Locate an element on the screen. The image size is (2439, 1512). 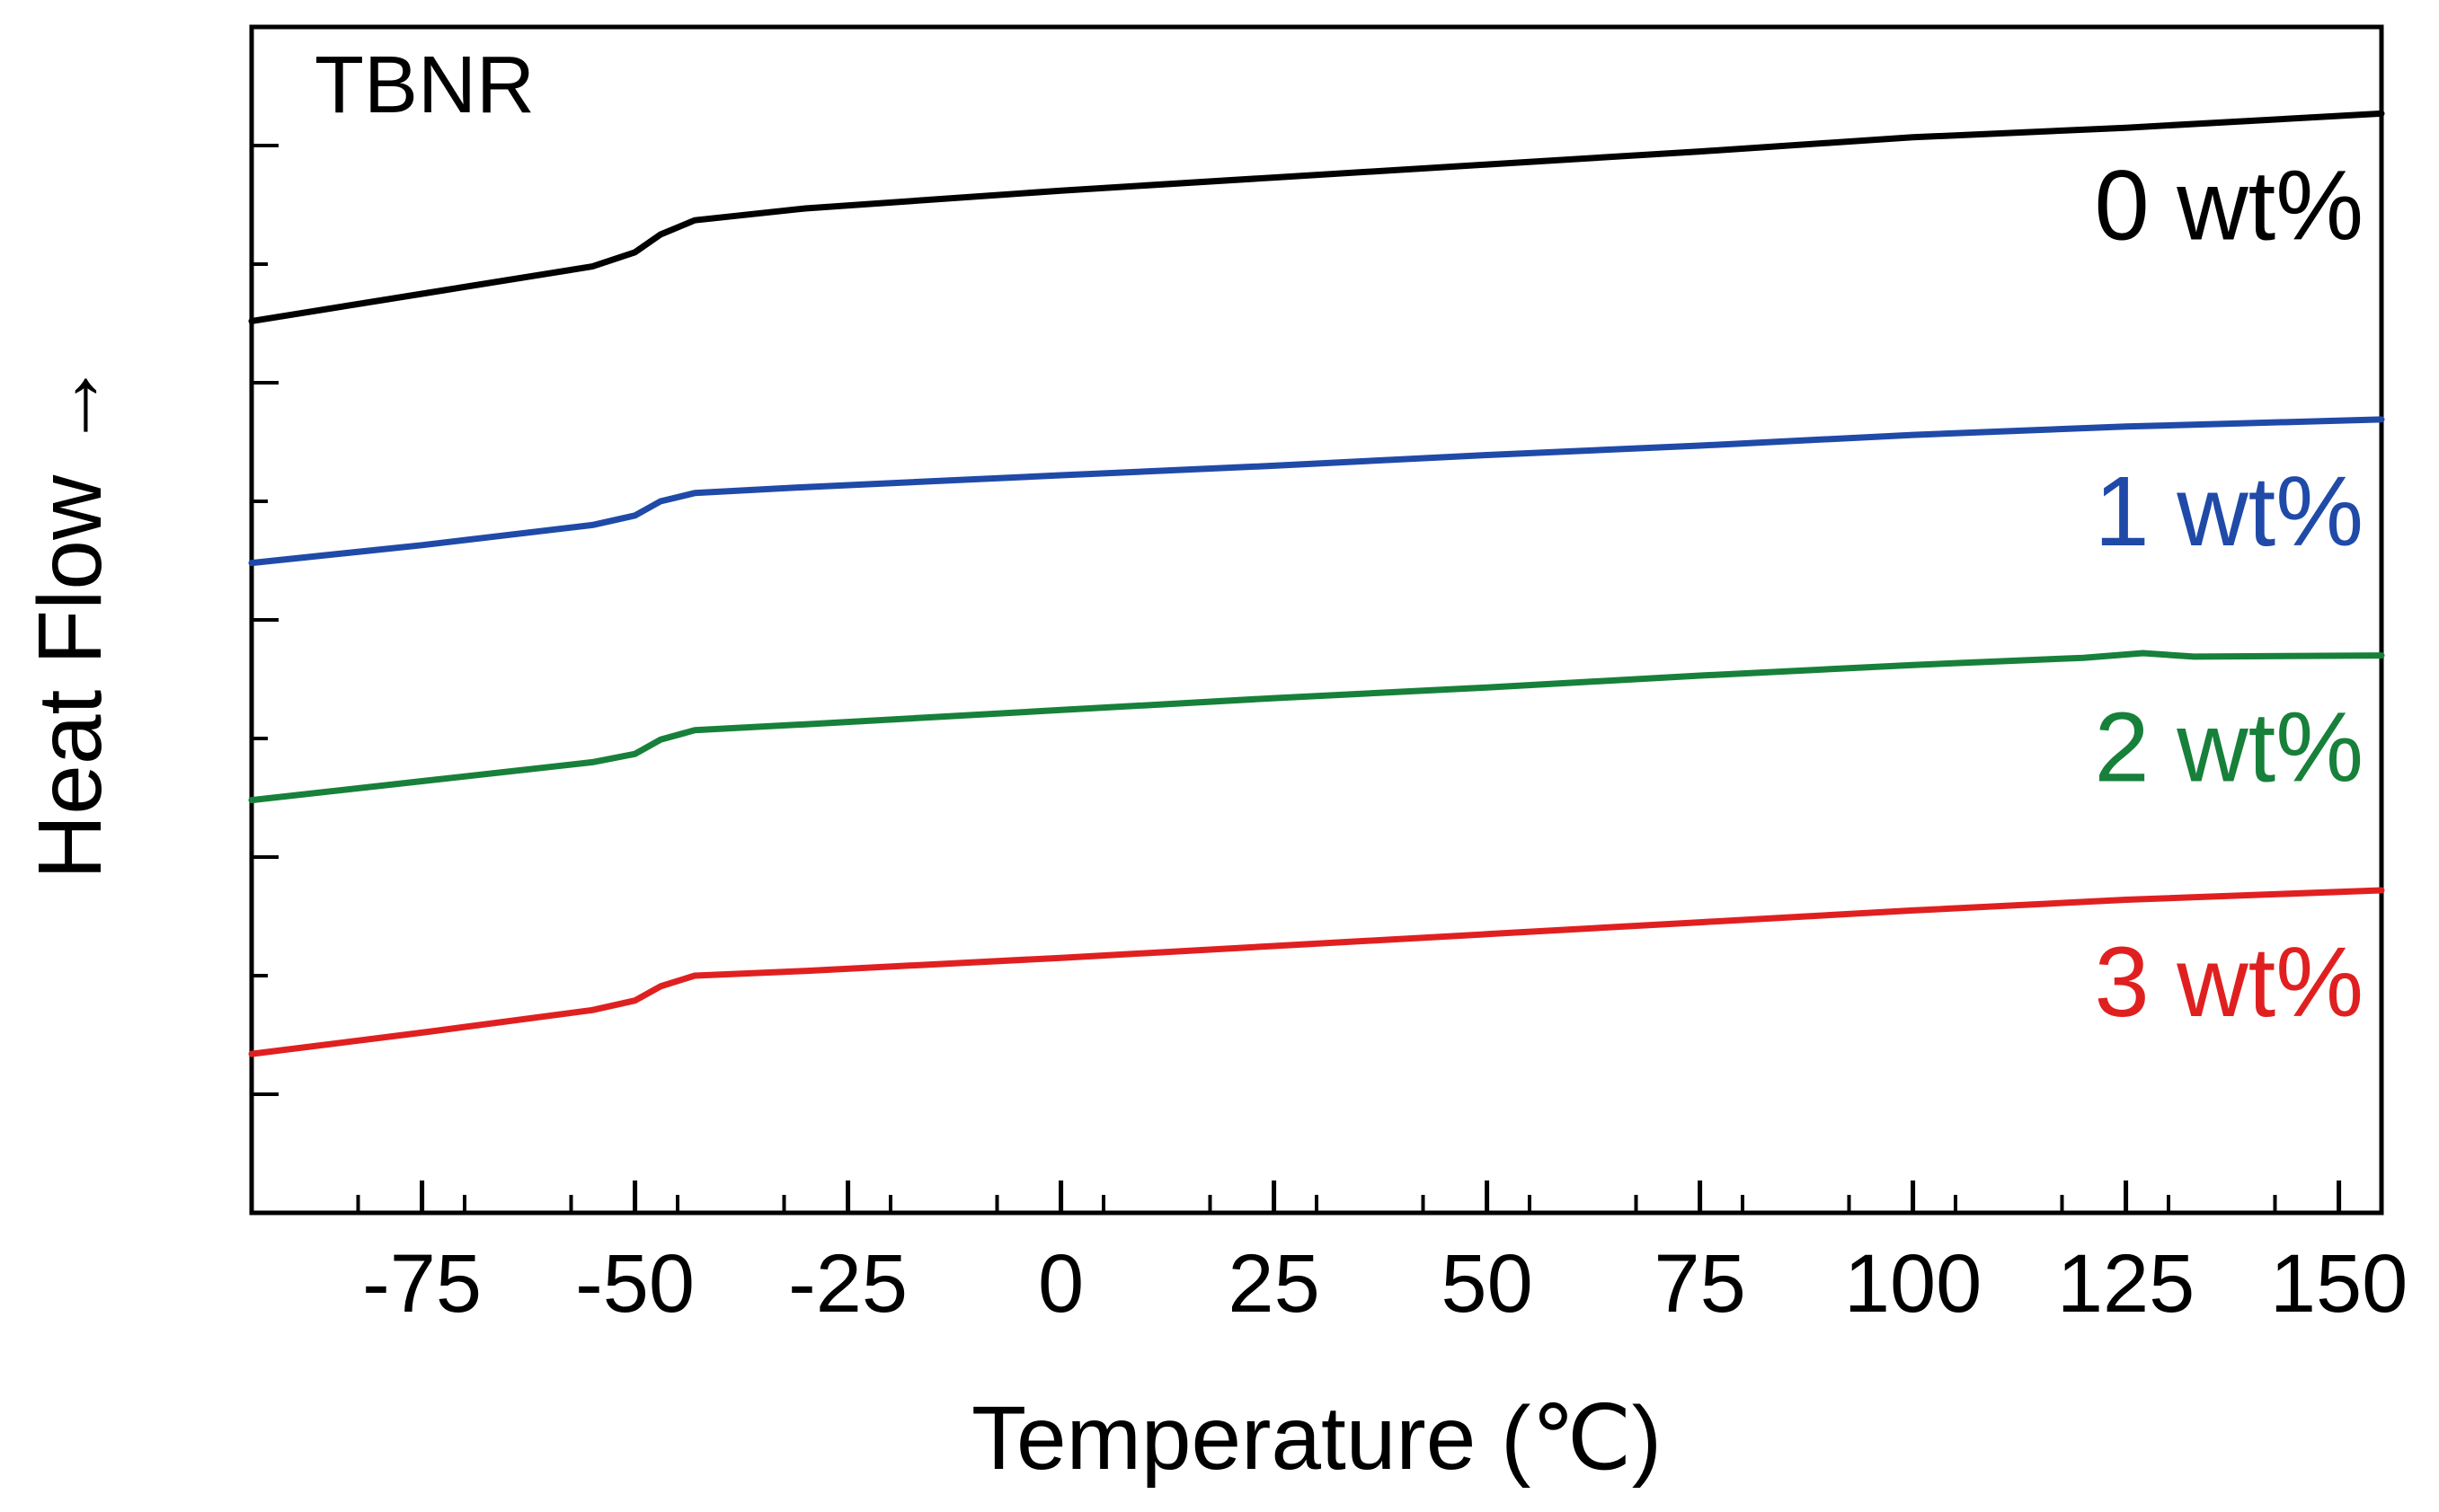
x-tick-label: 100 is located at coordinates (1913, 1284).